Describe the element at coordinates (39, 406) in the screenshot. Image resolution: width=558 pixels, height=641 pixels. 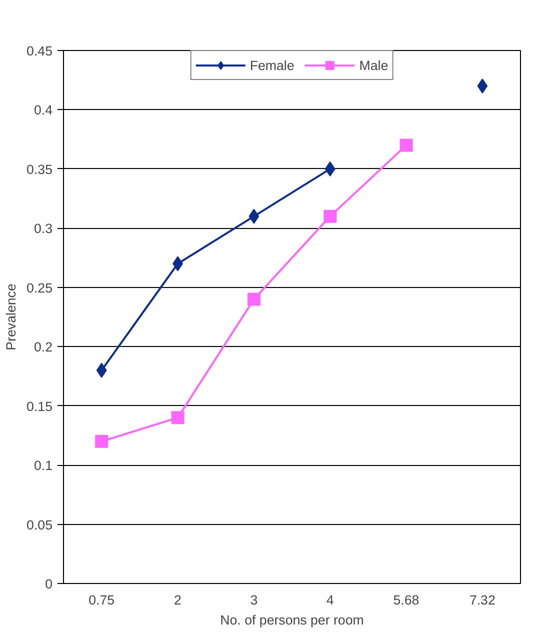
I see `y-tick-label: 0.15` at that location.